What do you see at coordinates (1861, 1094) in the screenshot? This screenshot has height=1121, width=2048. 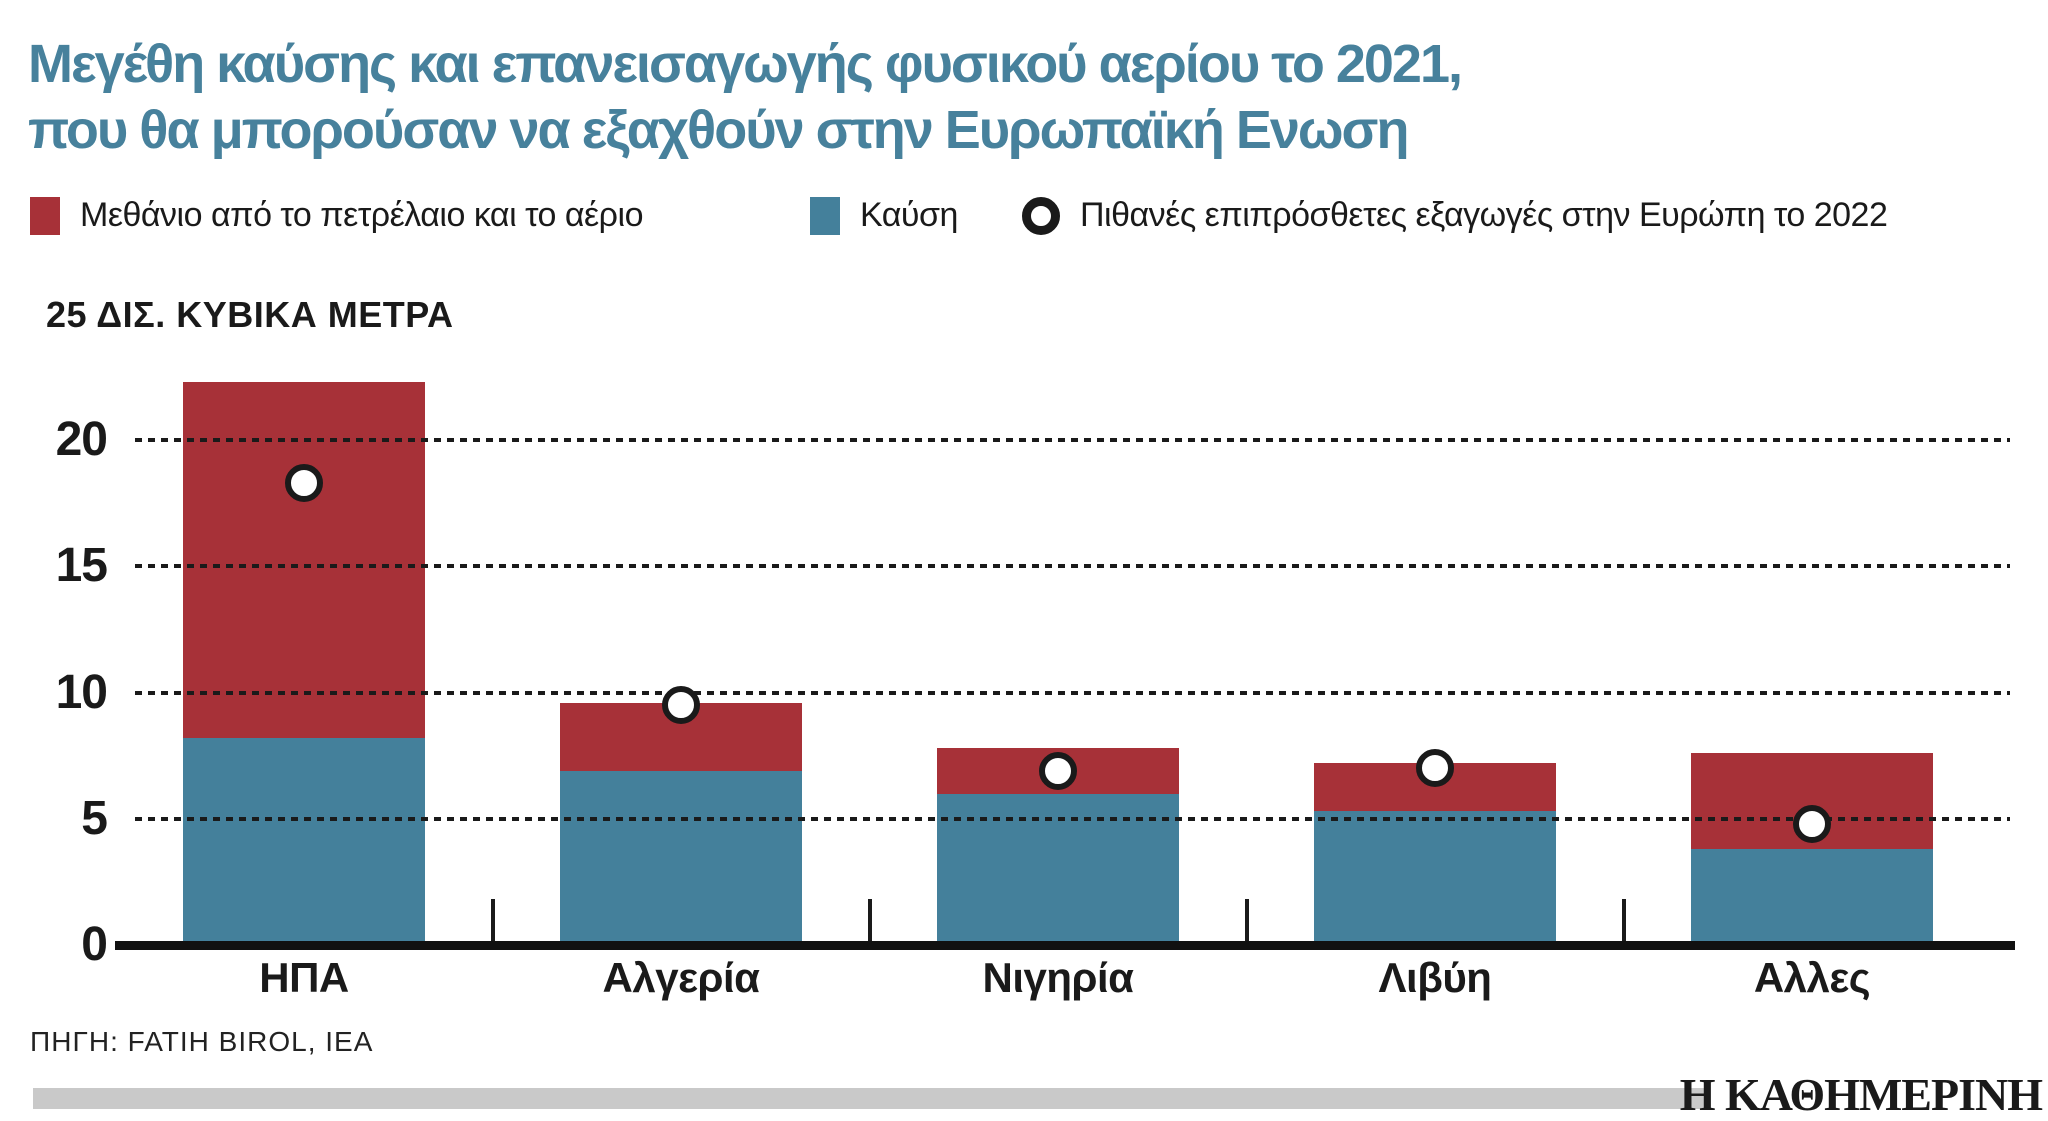 I see `publisher-logo: Η ΚΑΘΗΜΕΡΙΝΗ` at bounding box center [1861, 1094].